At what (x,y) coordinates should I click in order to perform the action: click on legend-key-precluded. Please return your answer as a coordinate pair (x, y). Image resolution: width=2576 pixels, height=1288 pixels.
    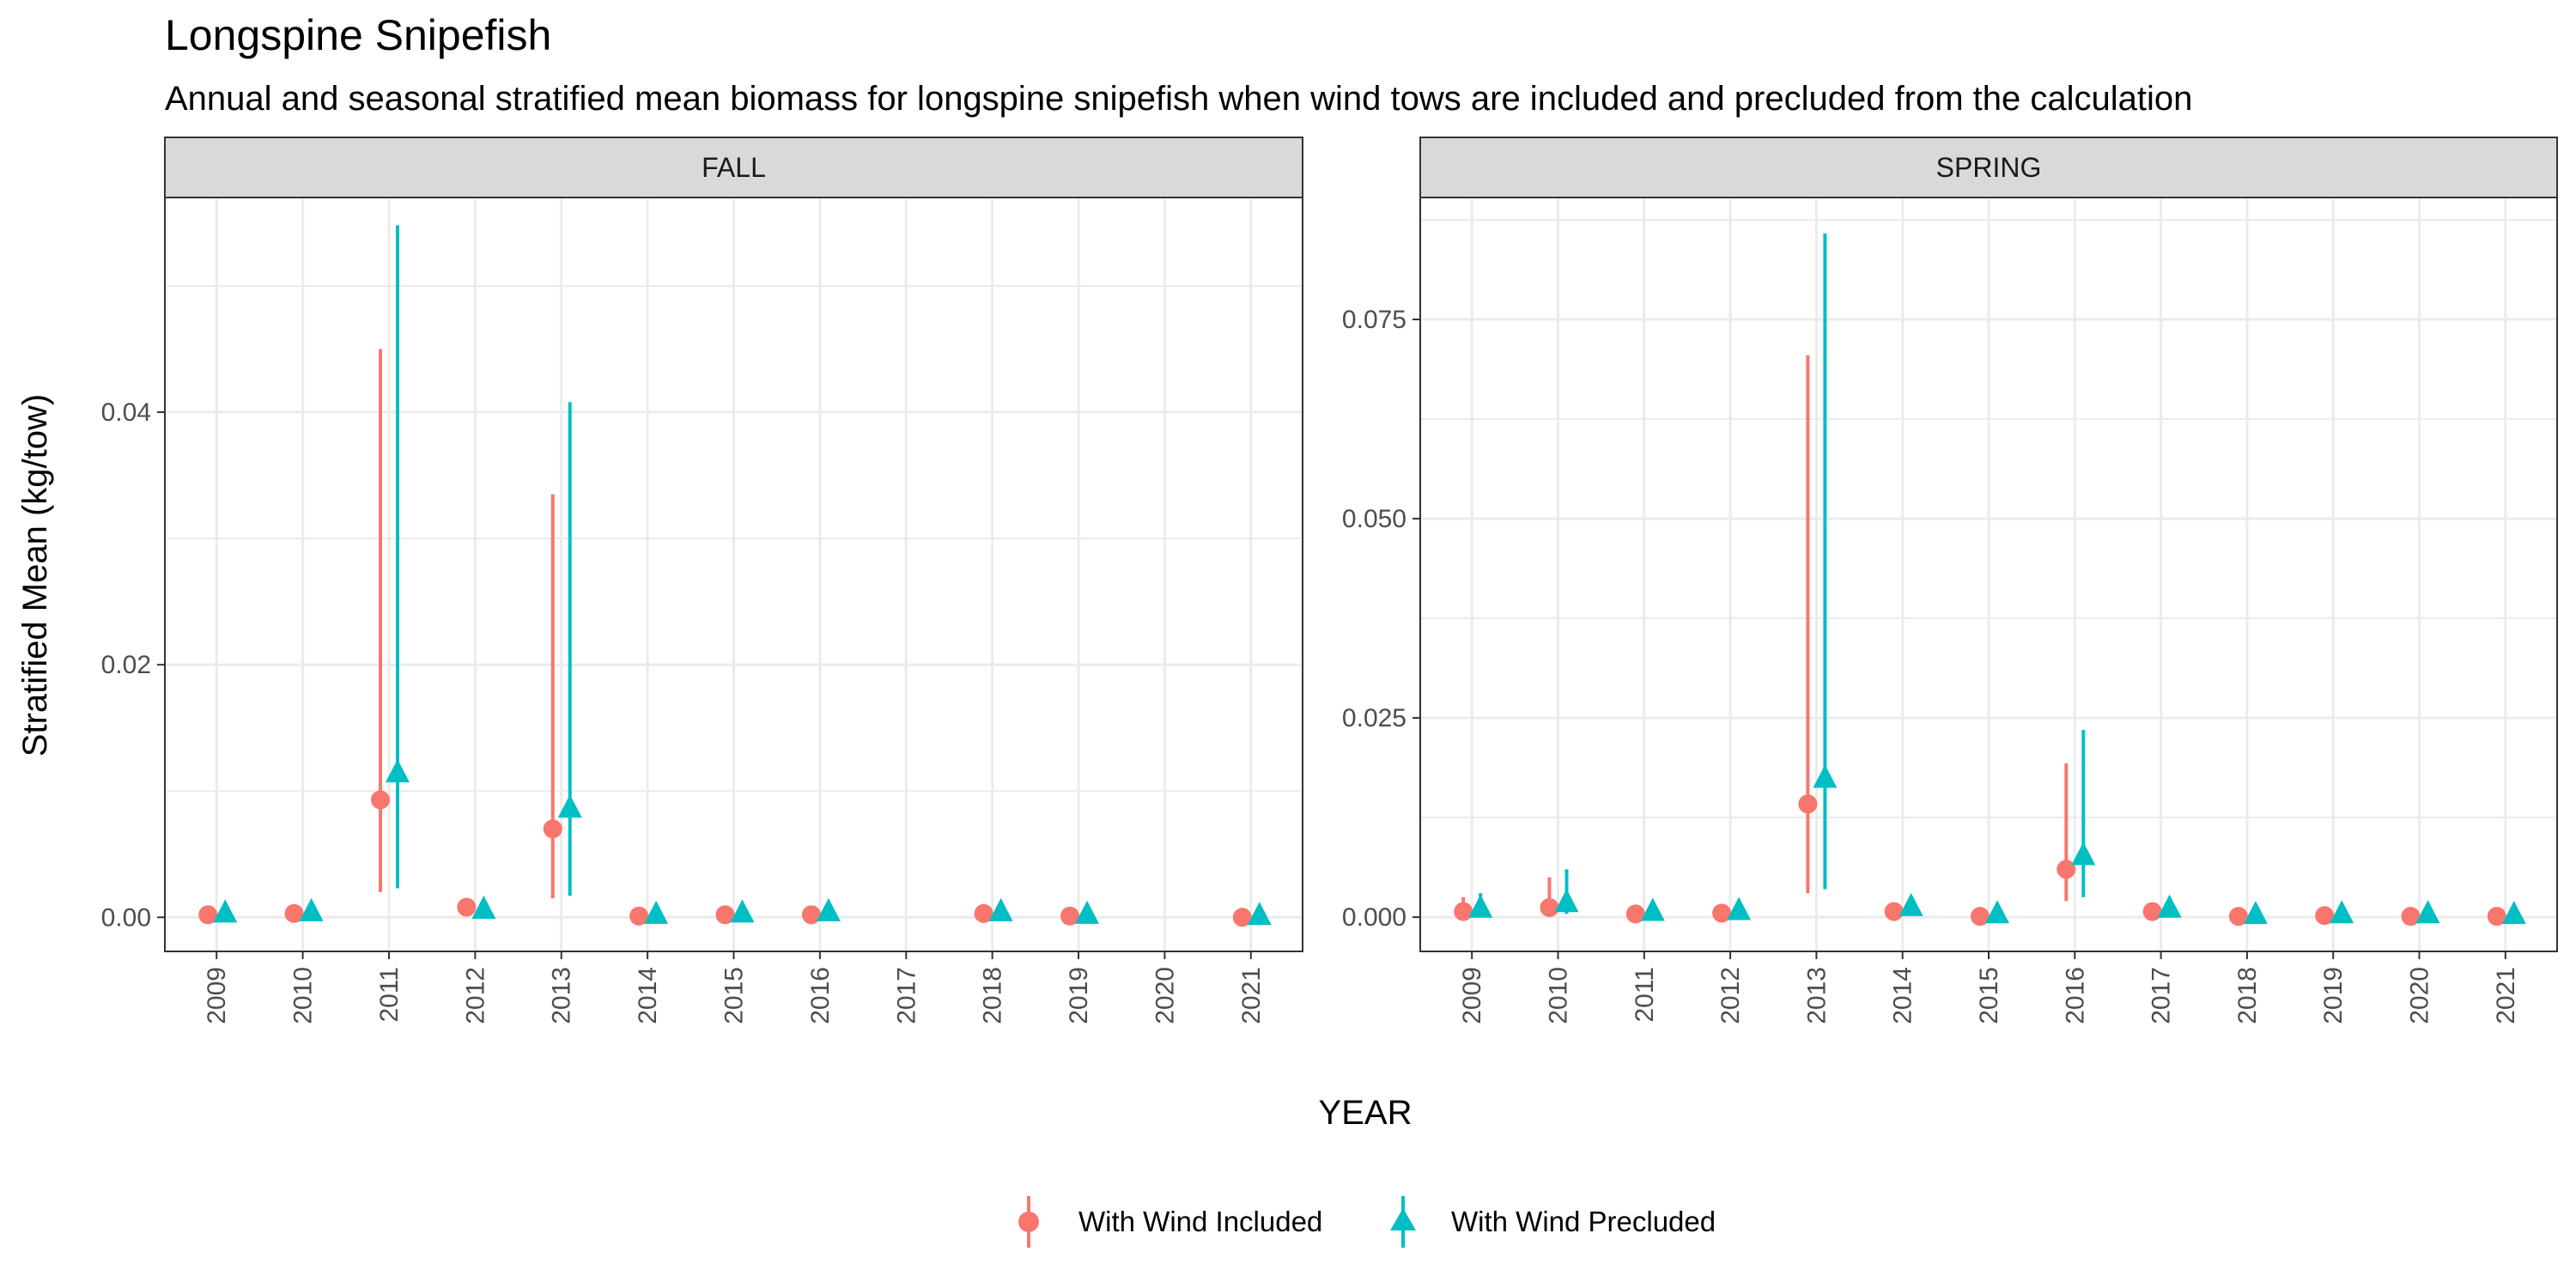
    Looking at the image, I should click on (1403, 1222).